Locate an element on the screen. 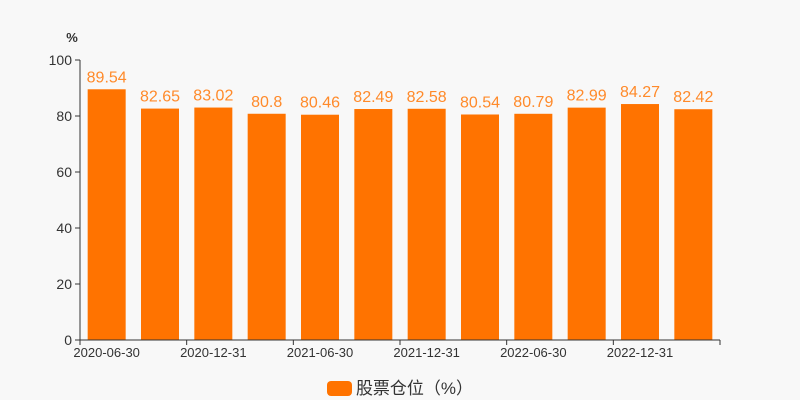  data-label: 80.46 is located at coordinates (320, 103).